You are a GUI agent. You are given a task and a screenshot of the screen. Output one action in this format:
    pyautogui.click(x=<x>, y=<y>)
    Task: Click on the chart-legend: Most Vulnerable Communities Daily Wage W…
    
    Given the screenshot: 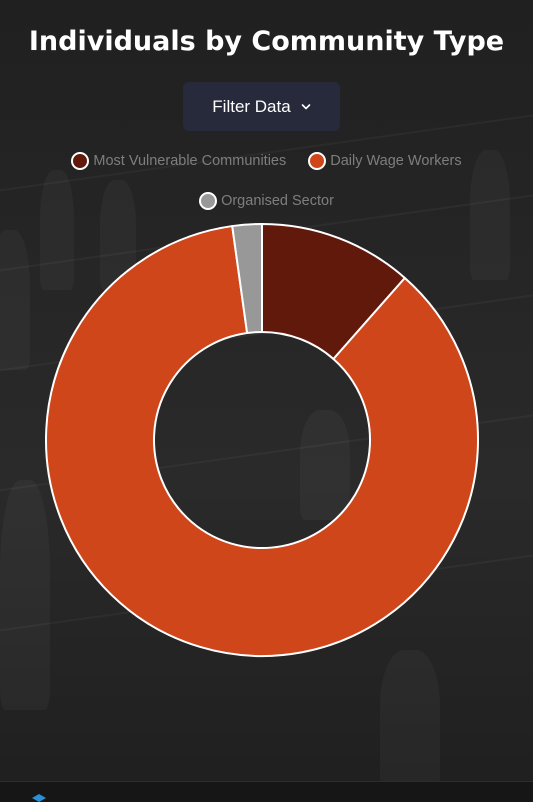 What is the action you would take?
    pyautogui.click(x=266, y=161)
    